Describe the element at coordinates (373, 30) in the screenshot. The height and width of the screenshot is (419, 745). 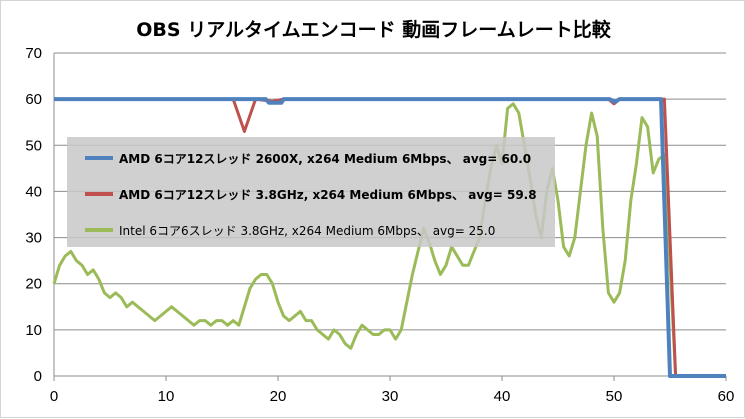
I see `chart-title: OBS リアルタイムエンコード 動画フレームレート比較` at that location.